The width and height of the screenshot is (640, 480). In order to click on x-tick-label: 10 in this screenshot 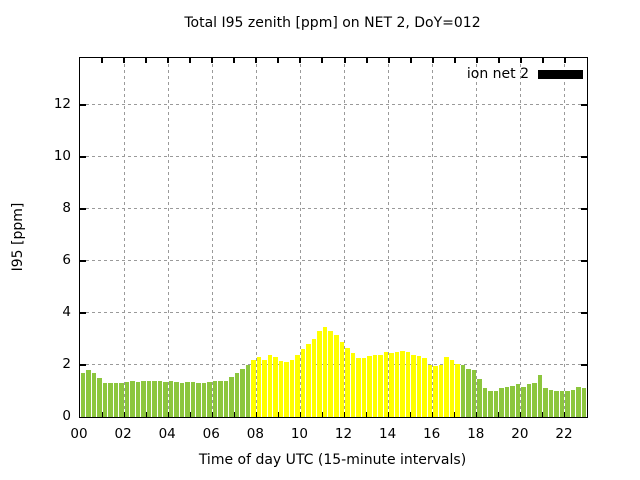, I will do `click(299, 434)`.